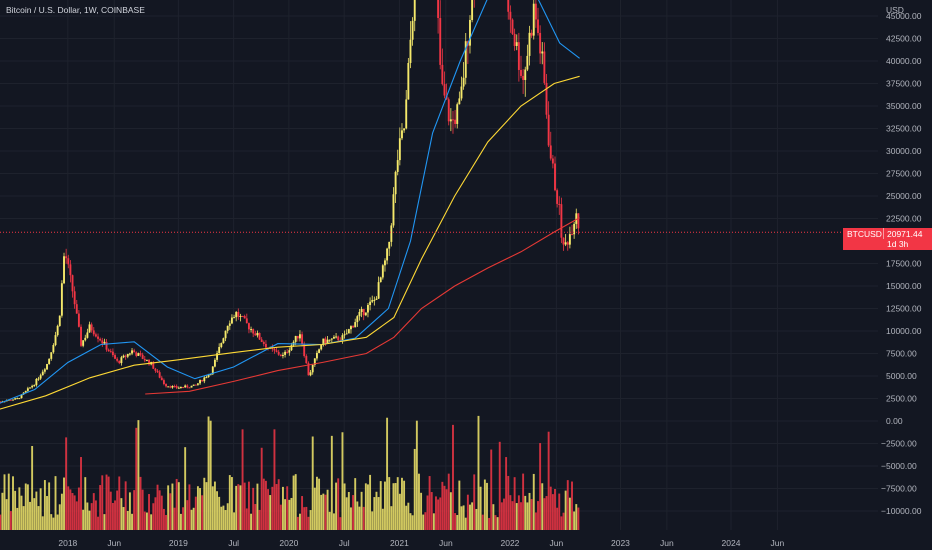  Describe the element at coordinates (904, 174) in the screenshot. I see `price-tick-label: 27500.00` at that location.